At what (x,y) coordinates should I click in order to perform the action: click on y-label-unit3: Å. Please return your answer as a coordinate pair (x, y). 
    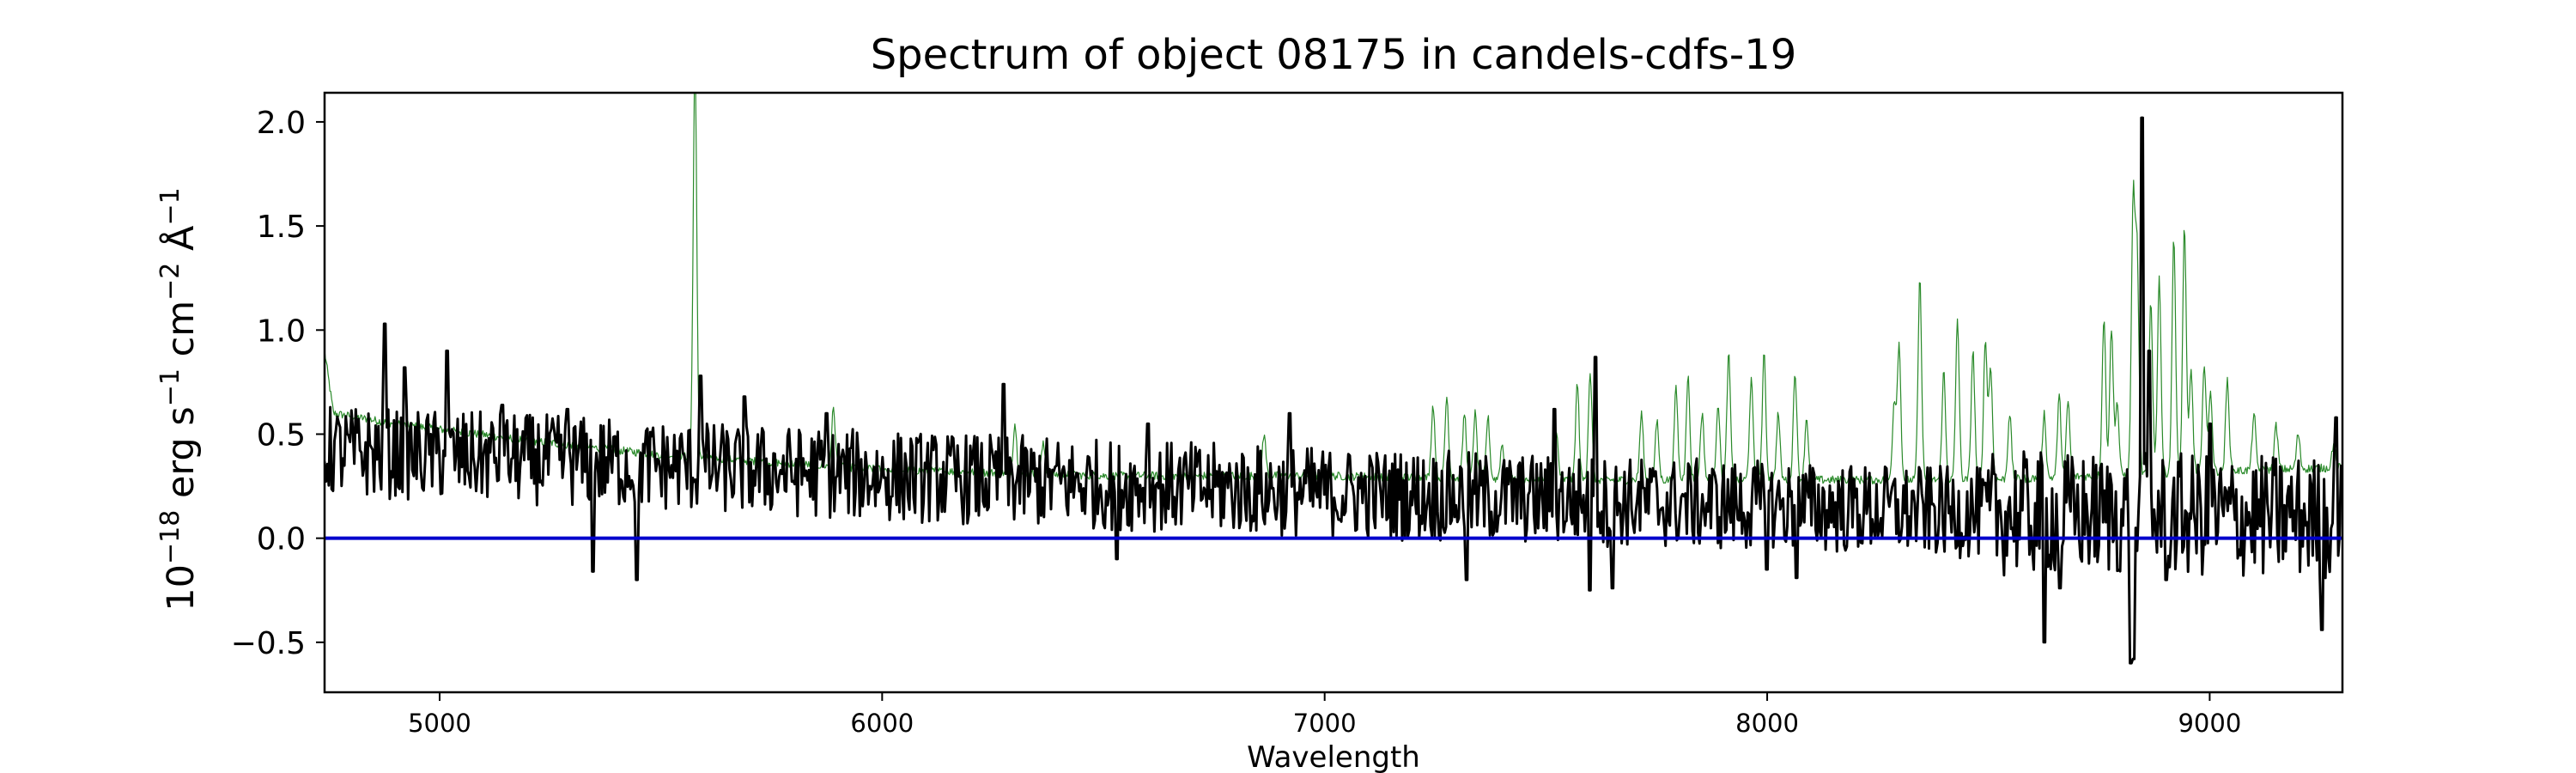
    Looking at the image, I should click on (181, 244).